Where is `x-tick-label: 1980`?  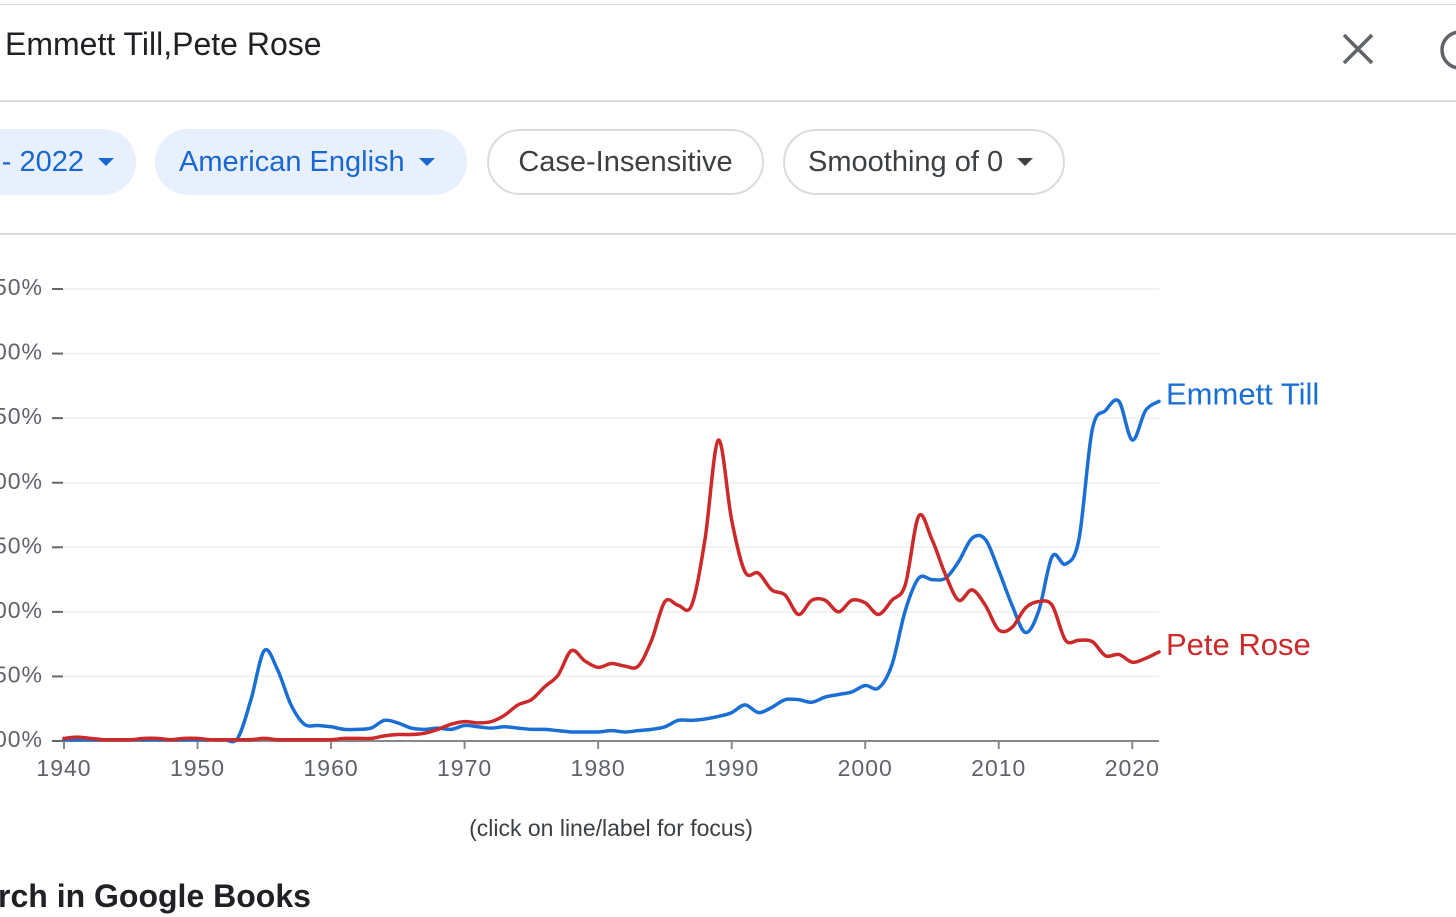
x-tick-label: 1980 is located at coordinates (598, 768).